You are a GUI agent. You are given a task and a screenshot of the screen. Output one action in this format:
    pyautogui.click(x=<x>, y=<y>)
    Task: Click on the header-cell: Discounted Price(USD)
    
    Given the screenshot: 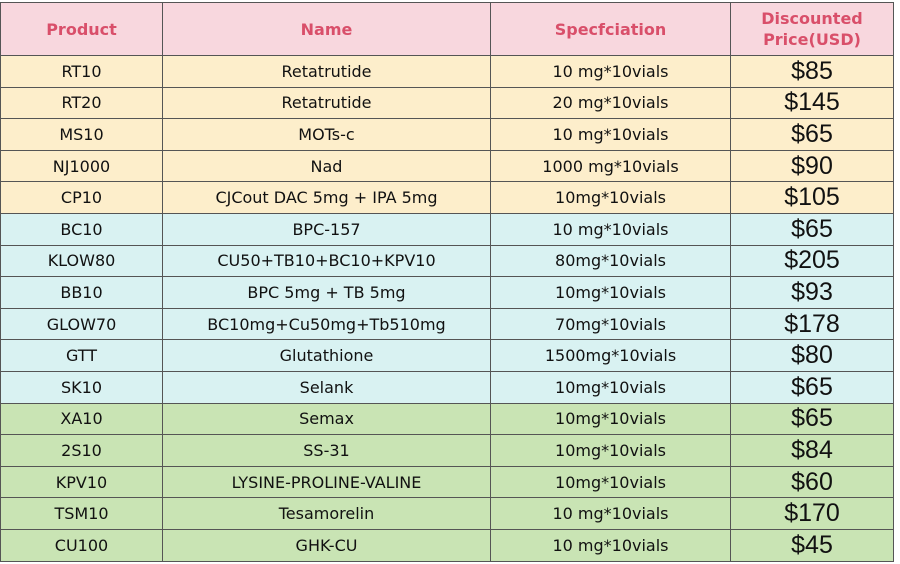 What is the action you would take?
    pyautogui.click(x=812, y=29)
    